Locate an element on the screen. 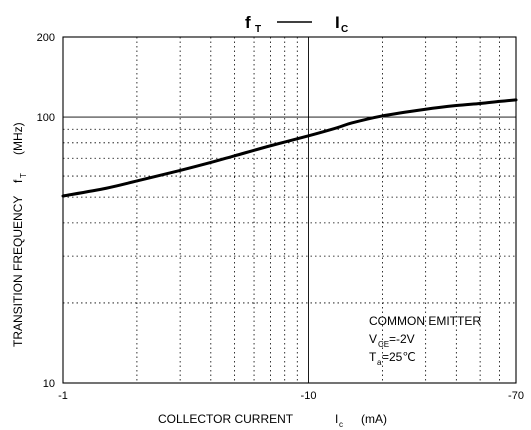 Image resolution: width=531 pixels, height=430 pixels. x-axis-label-subscript: c is located at coordinates (341, 424).